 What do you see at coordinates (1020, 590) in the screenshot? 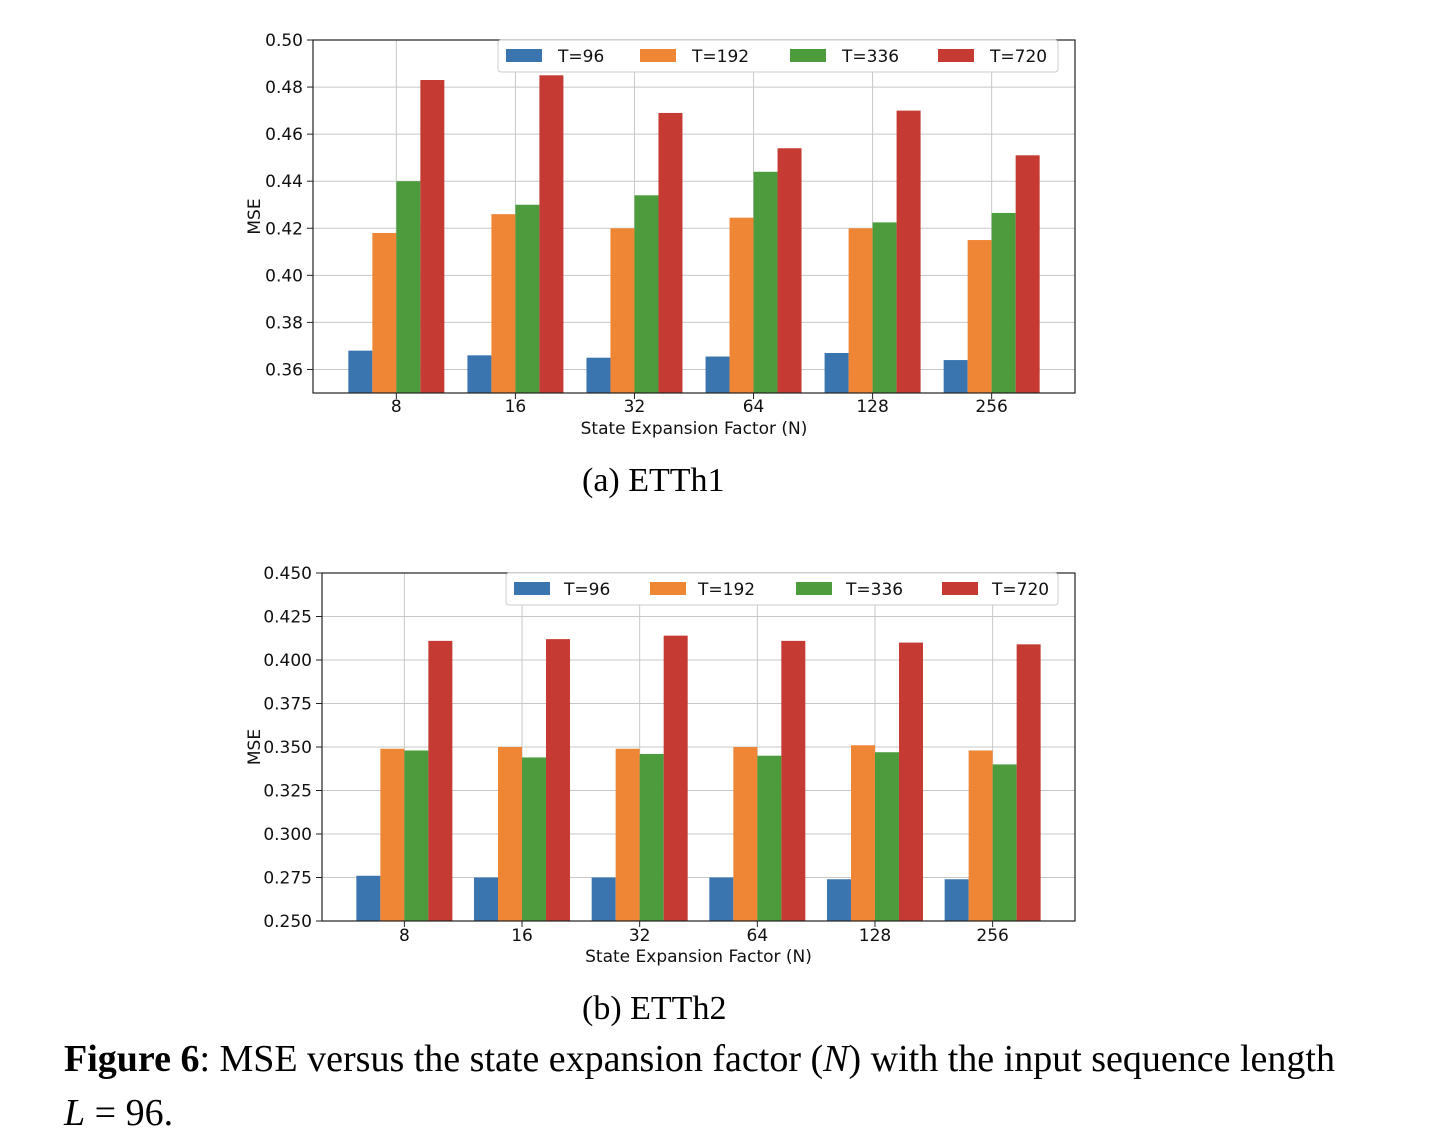
I see `legend-label: T=720` at bounding box center [1020, 590].